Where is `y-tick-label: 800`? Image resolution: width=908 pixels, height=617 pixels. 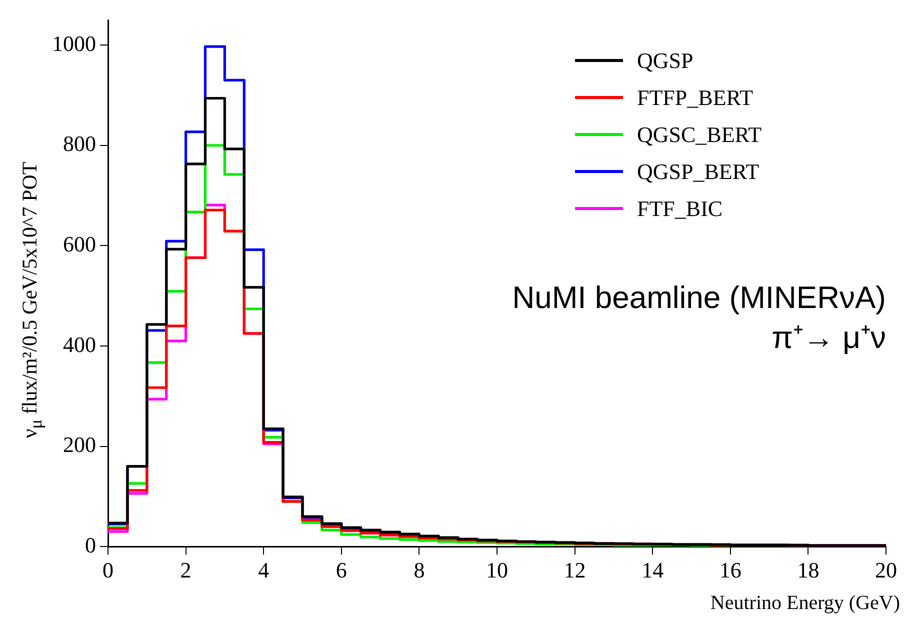 y-tick-label: 800 is located at coordinates (79, 143).